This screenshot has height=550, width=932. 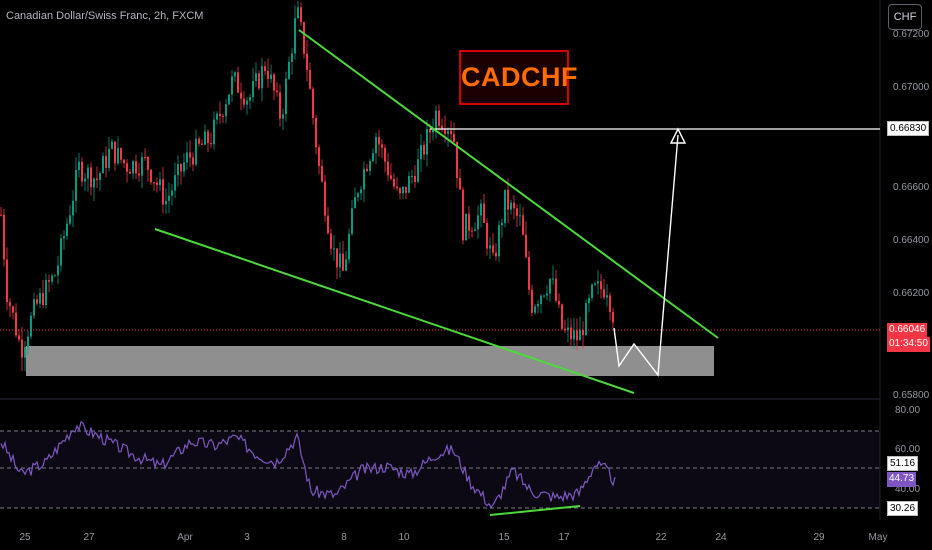 I want to click on rsi-band, so click(x=440, y=469).